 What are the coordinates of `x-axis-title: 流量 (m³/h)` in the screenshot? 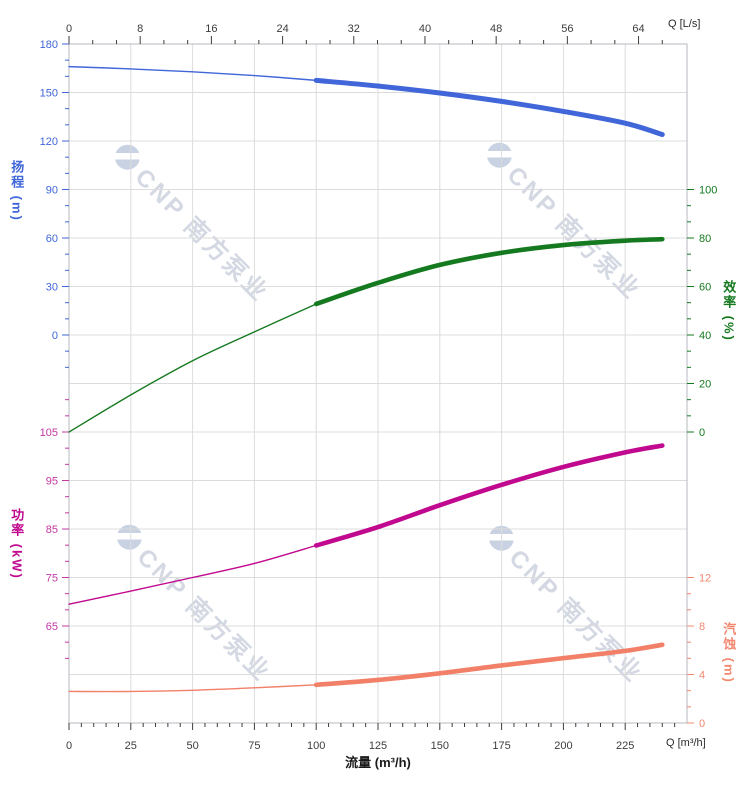 It's located at (378, 762).